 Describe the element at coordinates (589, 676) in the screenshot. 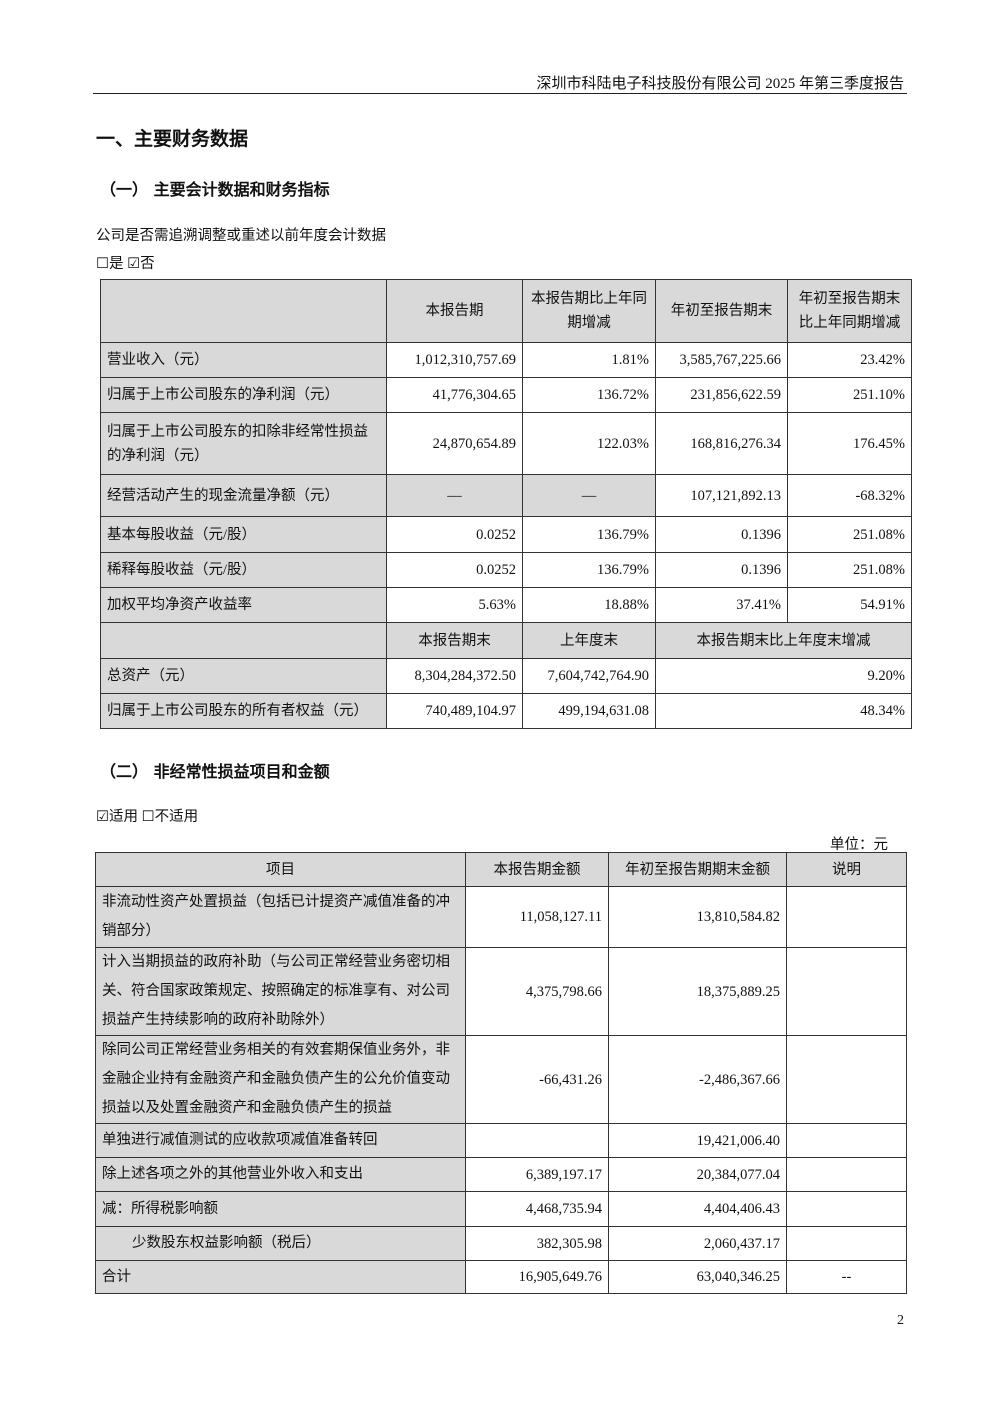

I see `cell-value: 7,604,742,764.90` at that location.